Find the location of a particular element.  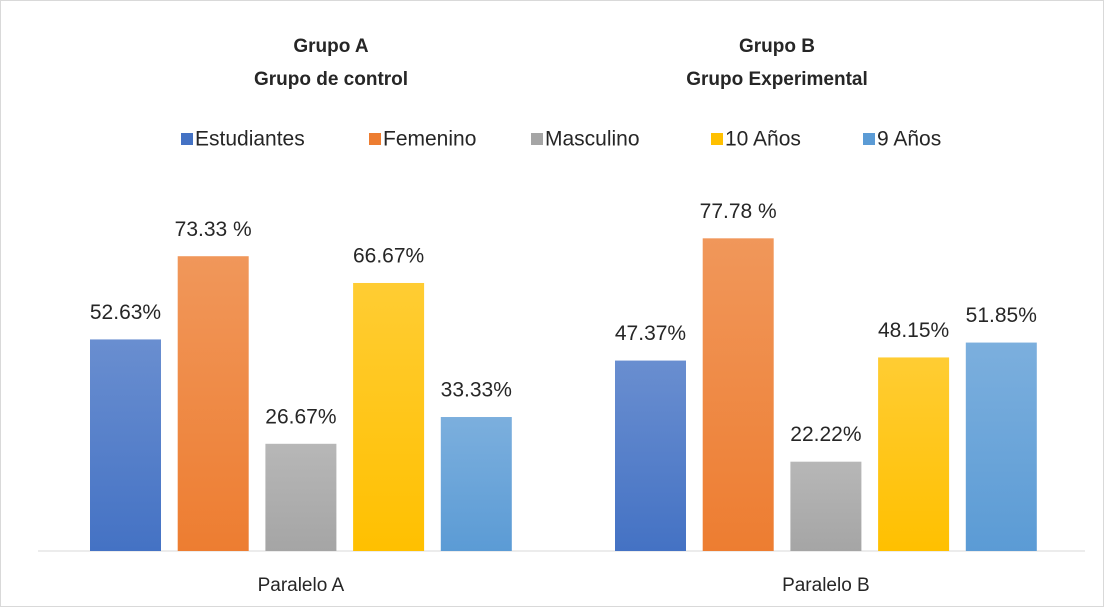

data-label: 77.78 % is located at coordinates (738, 211).